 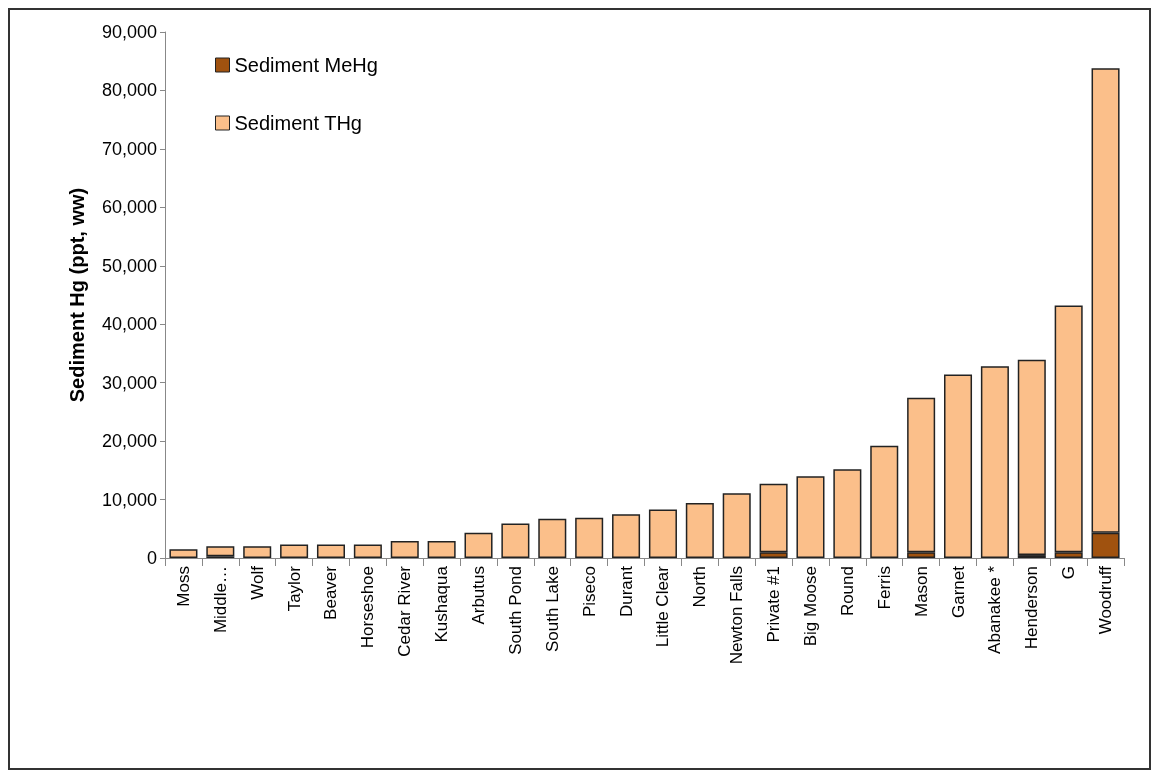 What do you see at coordinates (129, 265) in the screenshot?
I see `y-tick-label: 50,000` at bounding box center [129, 265].